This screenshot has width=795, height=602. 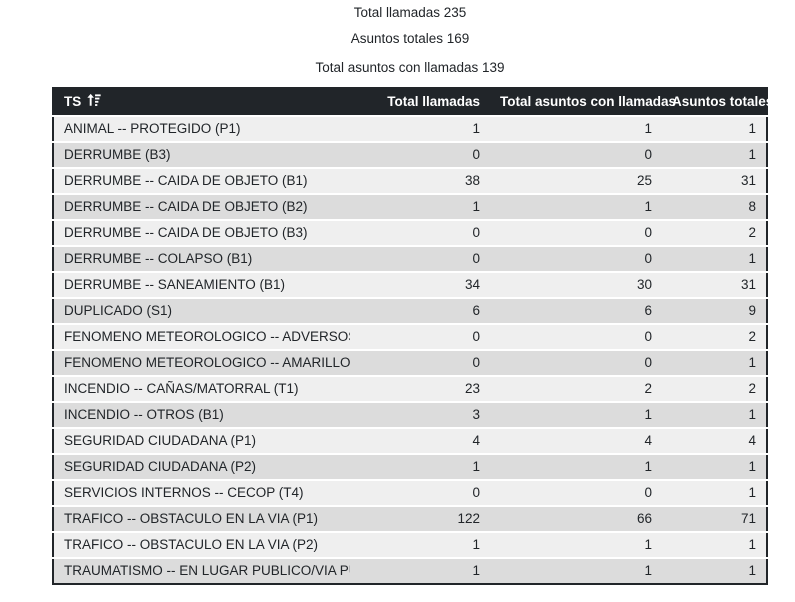 I want to click on table-row: DERRUMBE -- SANEAMIENTO (B1) 34 30 31, so click(x=410, y=285).